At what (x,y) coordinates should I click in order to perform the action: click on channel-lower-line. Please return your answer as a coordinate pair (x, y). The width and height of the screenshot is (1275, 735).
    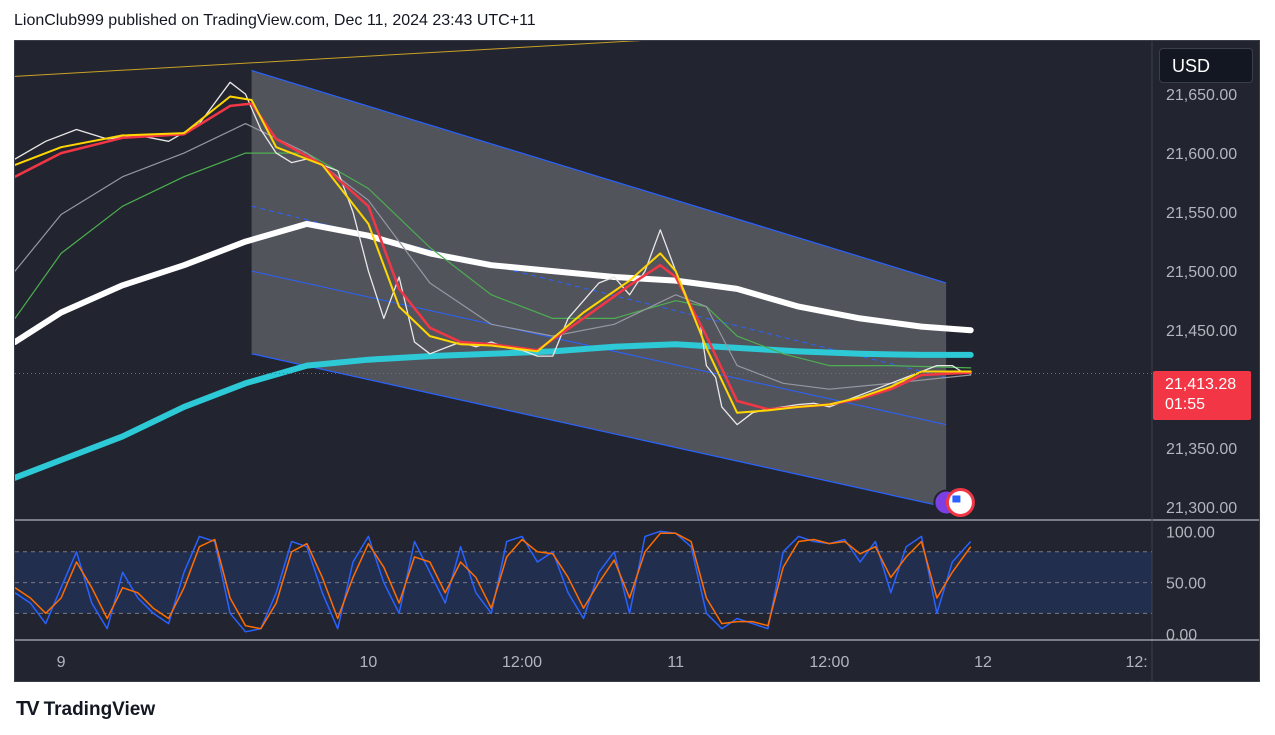
    Looking at the image, I should click on (599, 430).